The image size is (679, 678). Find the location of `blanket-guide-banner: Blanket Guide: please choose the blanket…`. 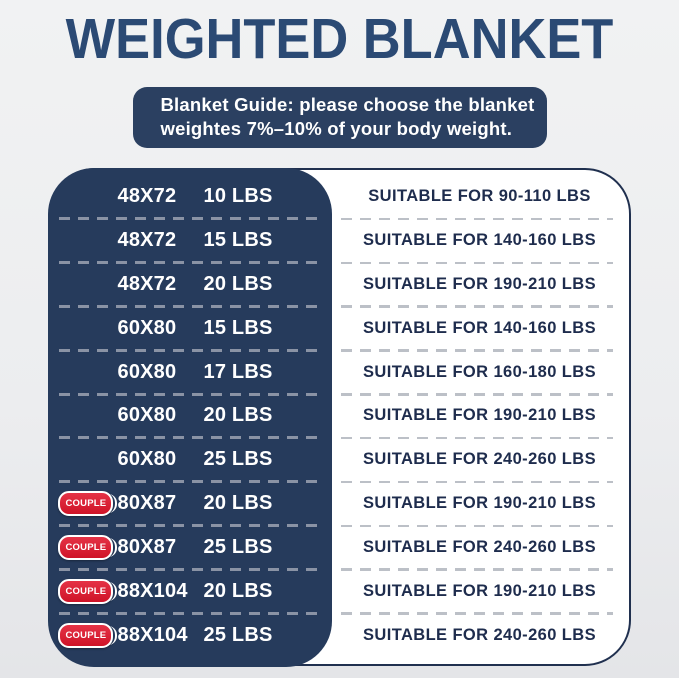

blanket-guide-banner: Blanket Guide: please choose the blanket… is located at coordinates (339, 117).